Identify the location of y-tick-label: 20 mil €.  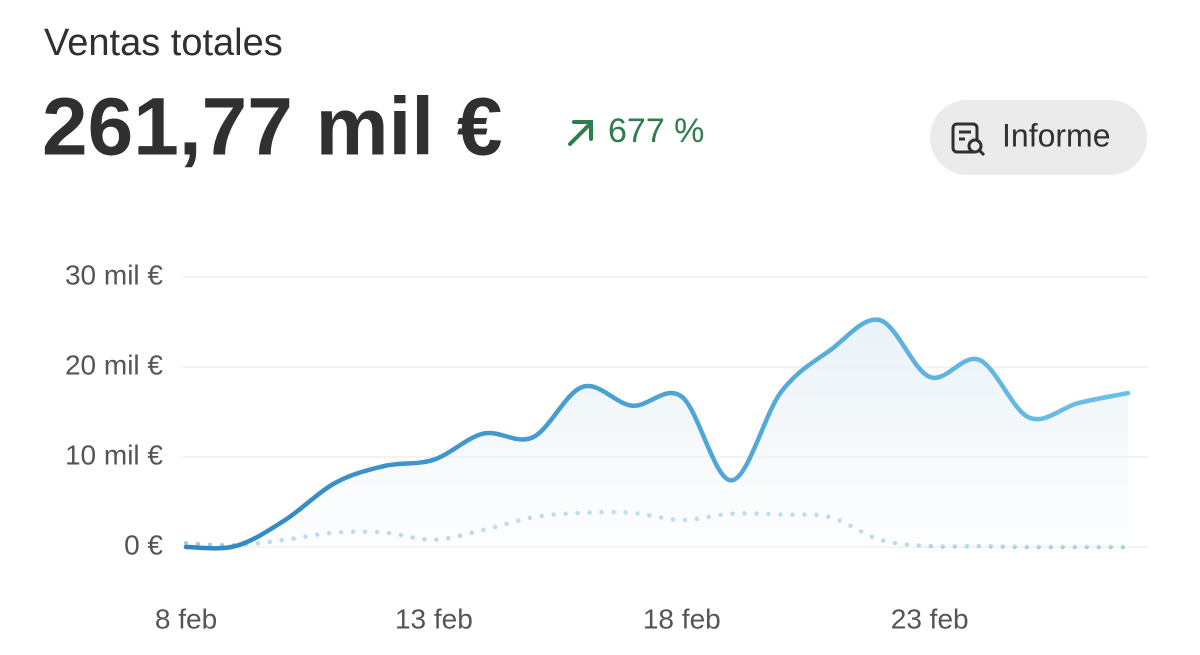
(114, 364).